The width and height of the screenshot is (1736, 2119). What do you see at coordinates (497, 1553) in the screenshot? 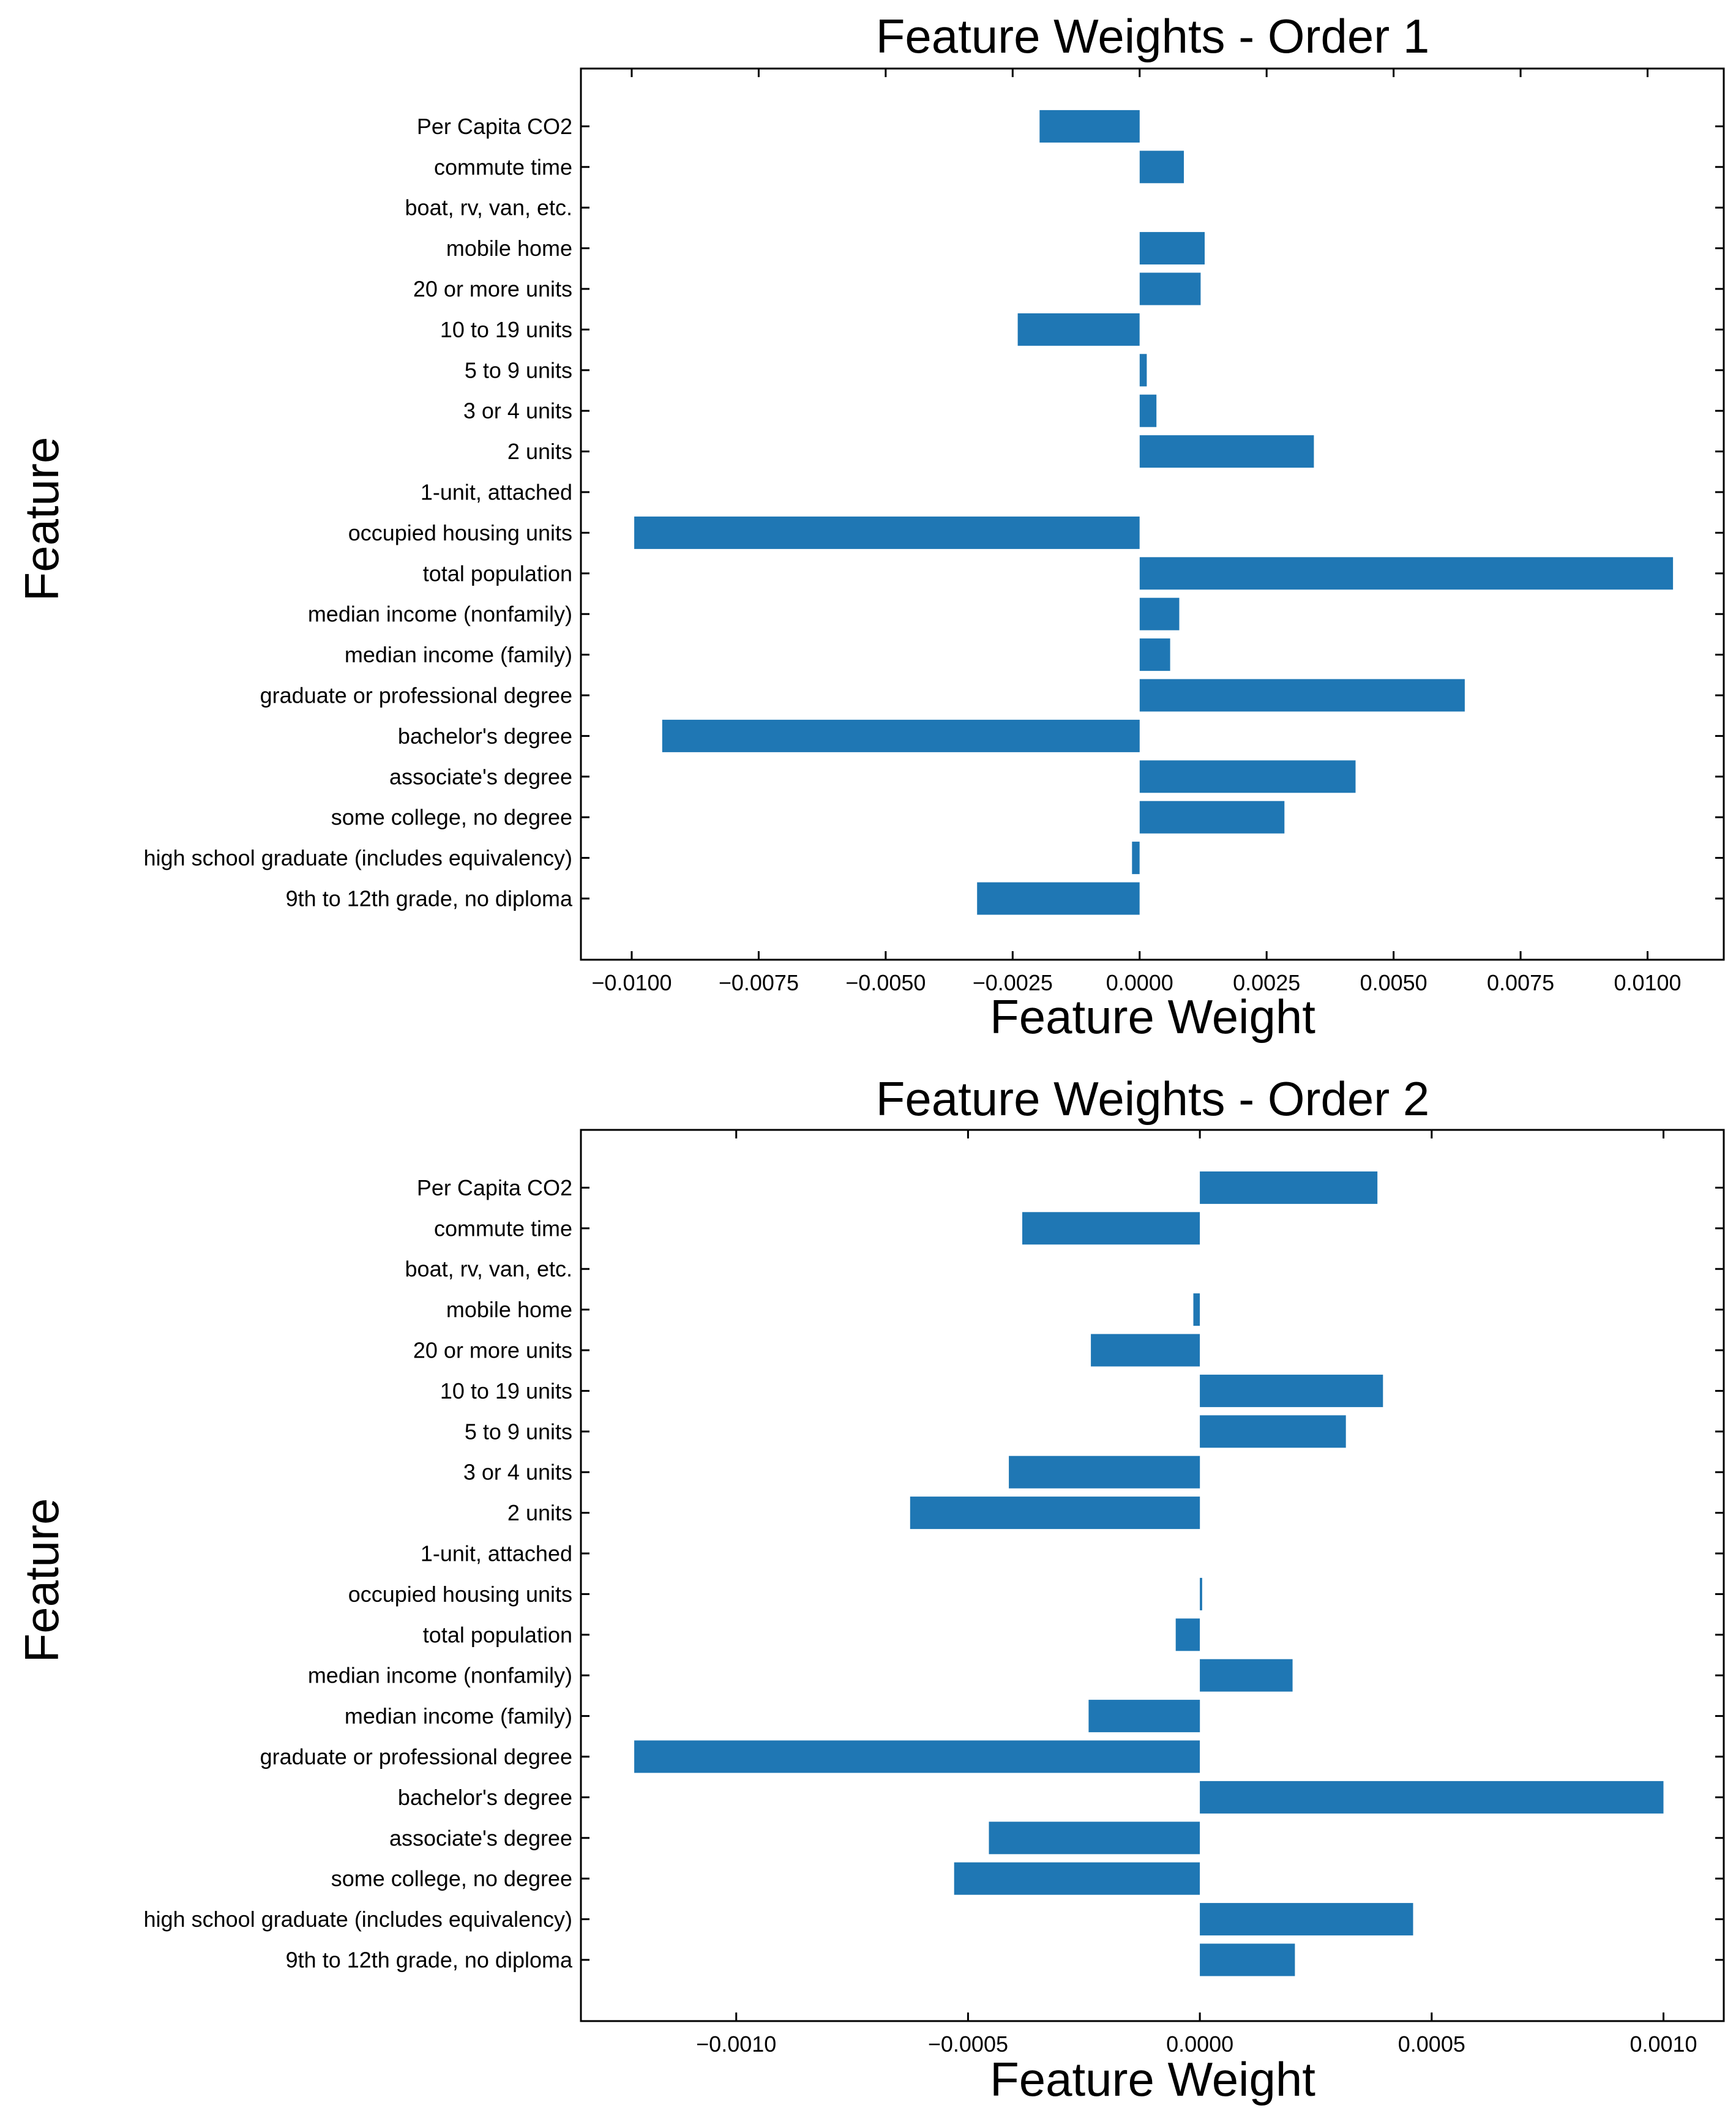
I see `y-tick-label: 1-unit, attached` at bounding box center [497, 1553].